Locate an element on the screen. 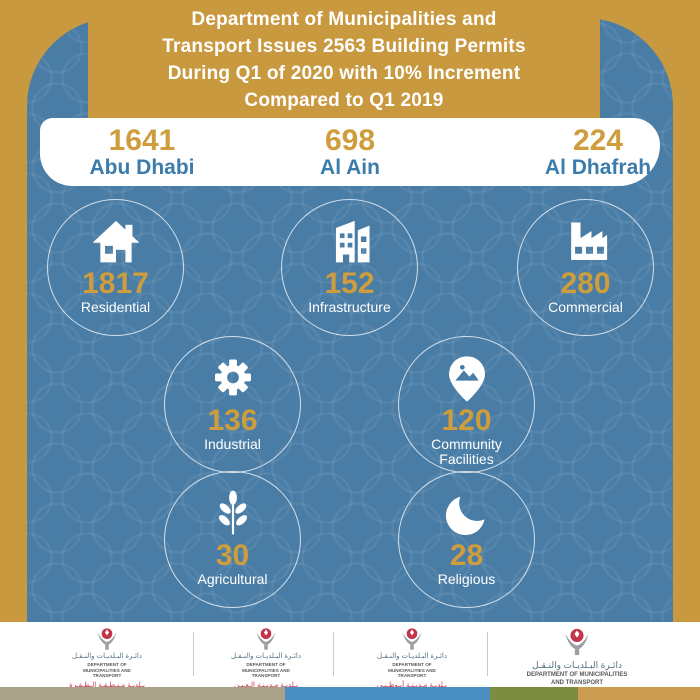 The image size is (700, 700). region-stat-al-ain: 698 Al Ain is located at coordinates (350, 153).